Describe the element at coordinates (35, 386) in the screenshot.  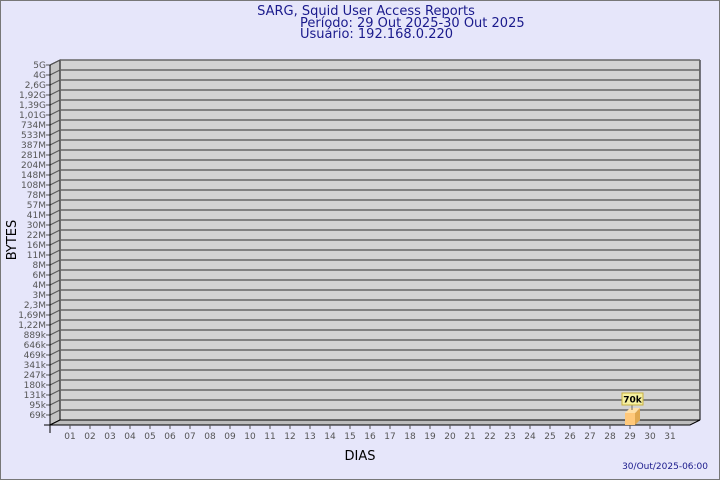
I see `y-tick-label: 180k` at that location.